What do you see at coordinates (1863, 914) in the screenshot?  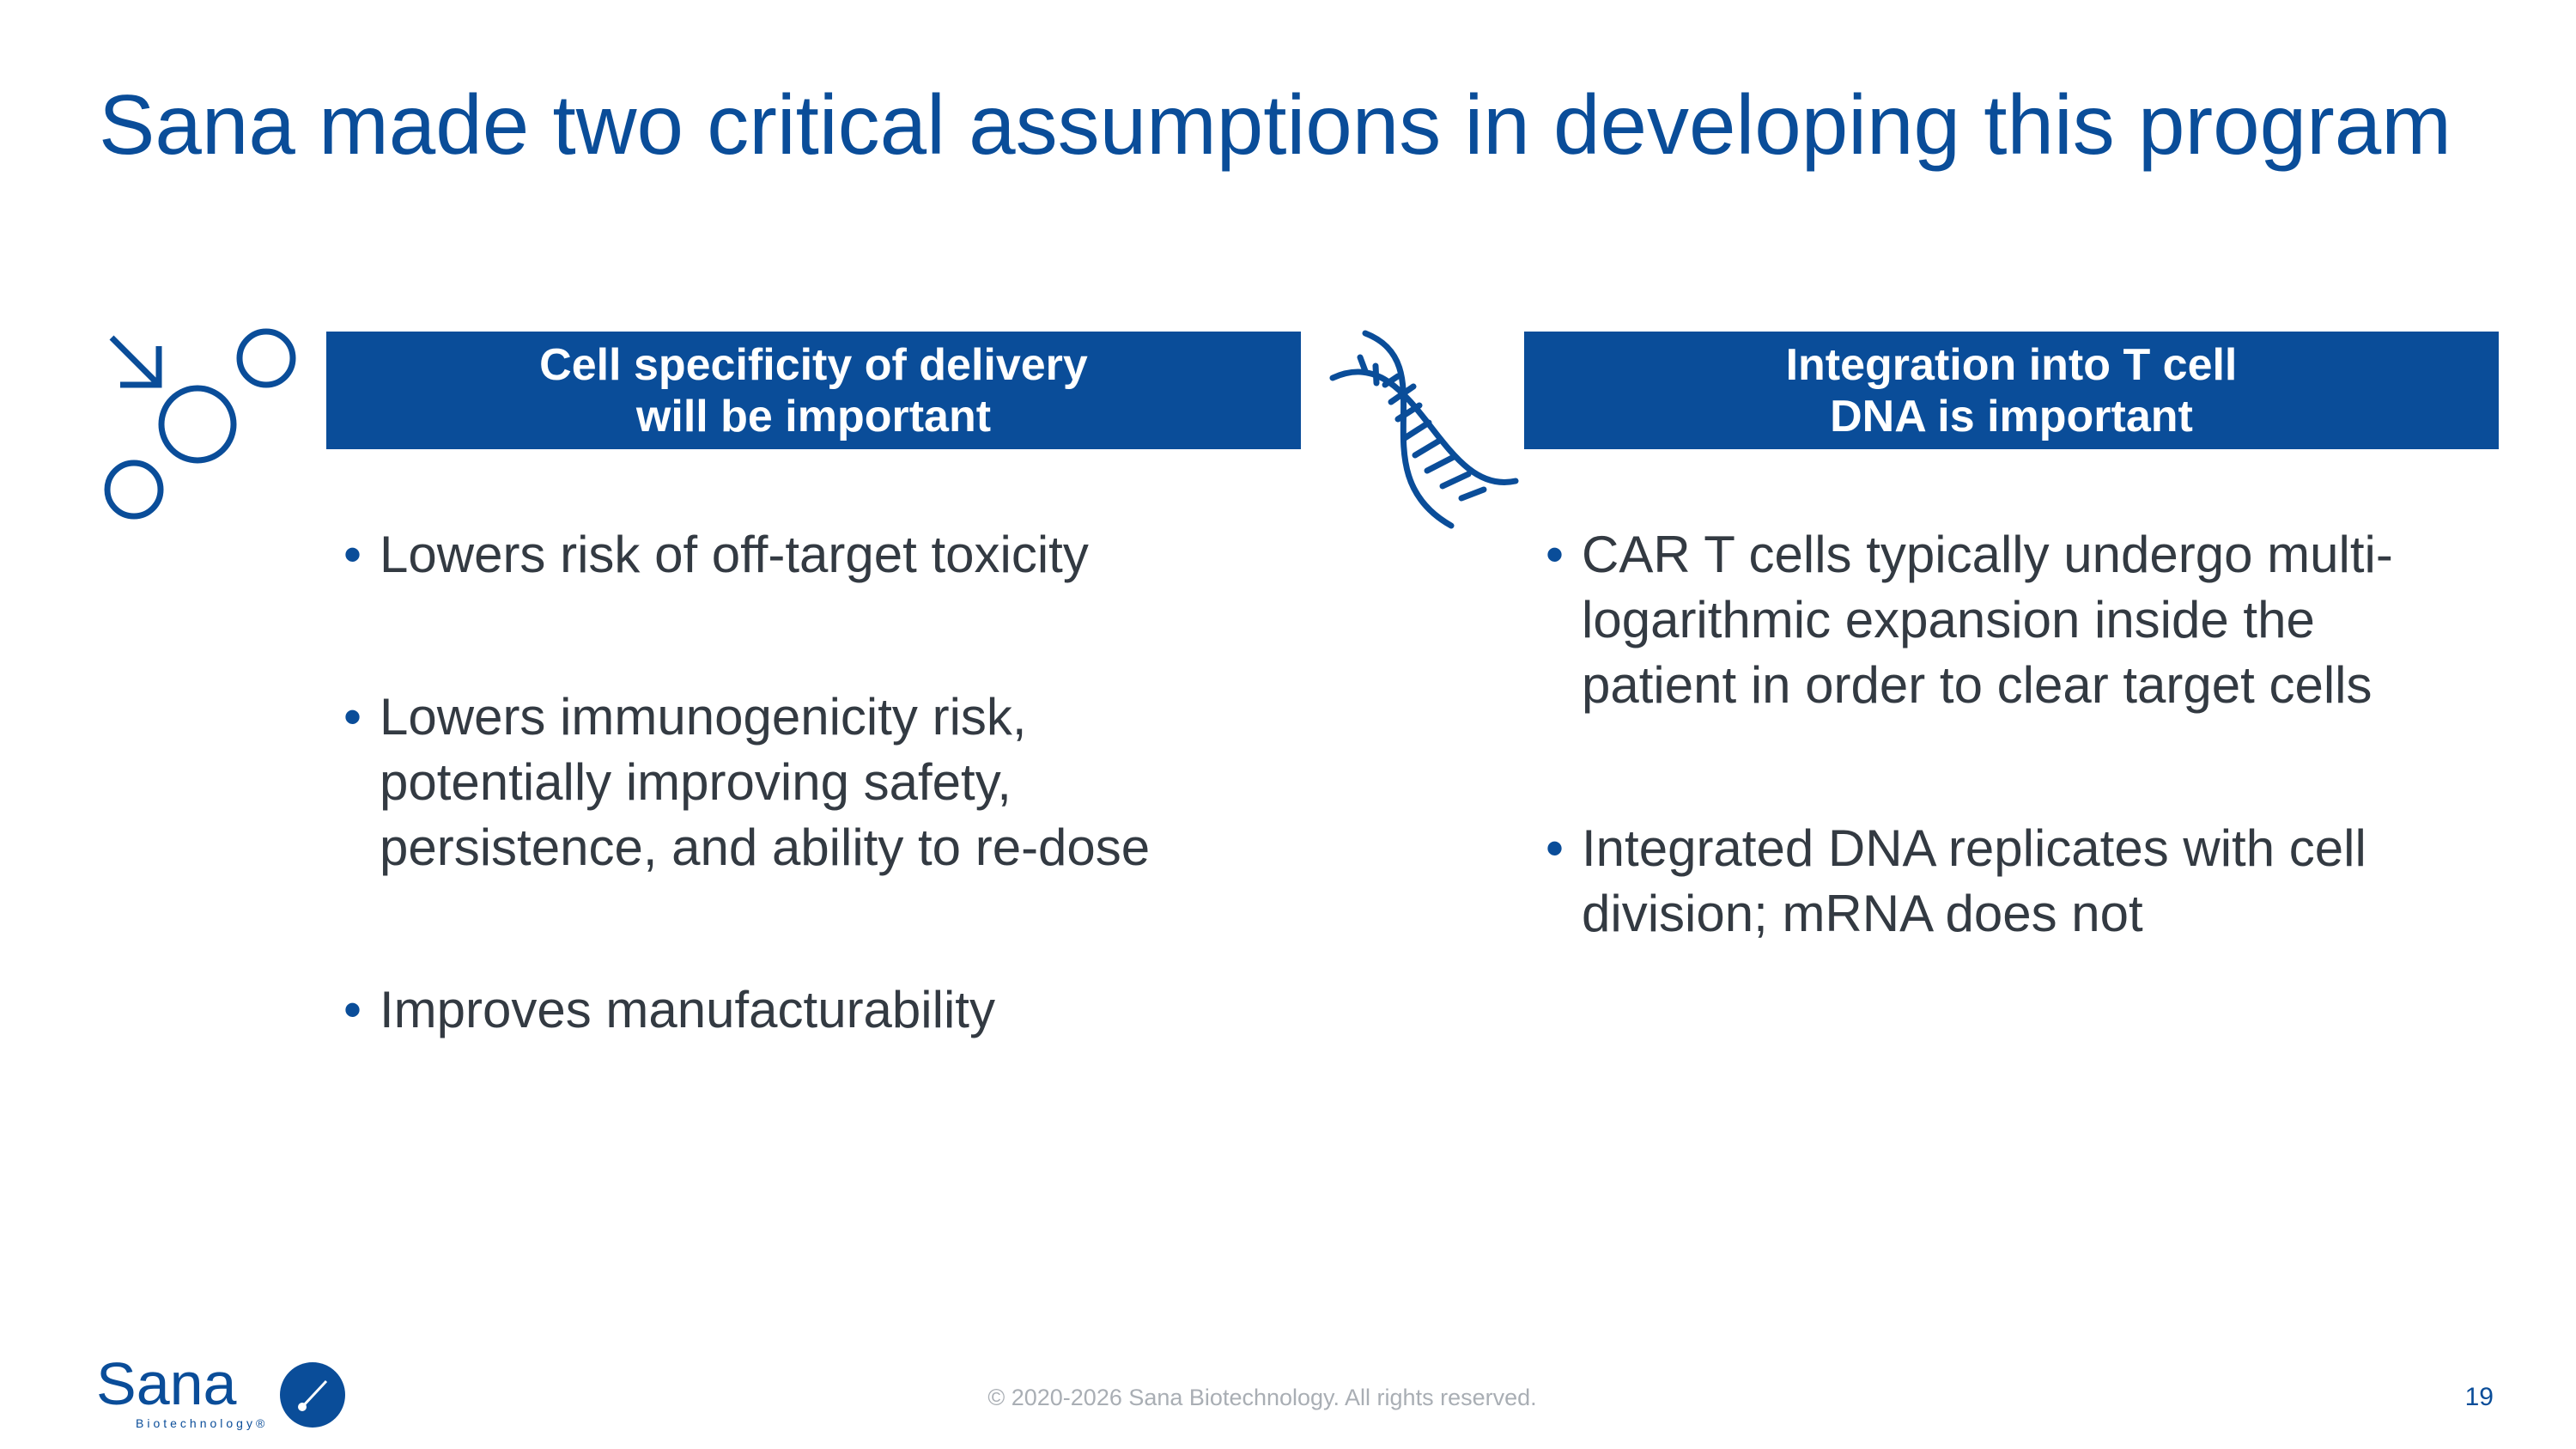 I see `bullet-line: division; mRNA does not` at bounding box center [1863, 914].